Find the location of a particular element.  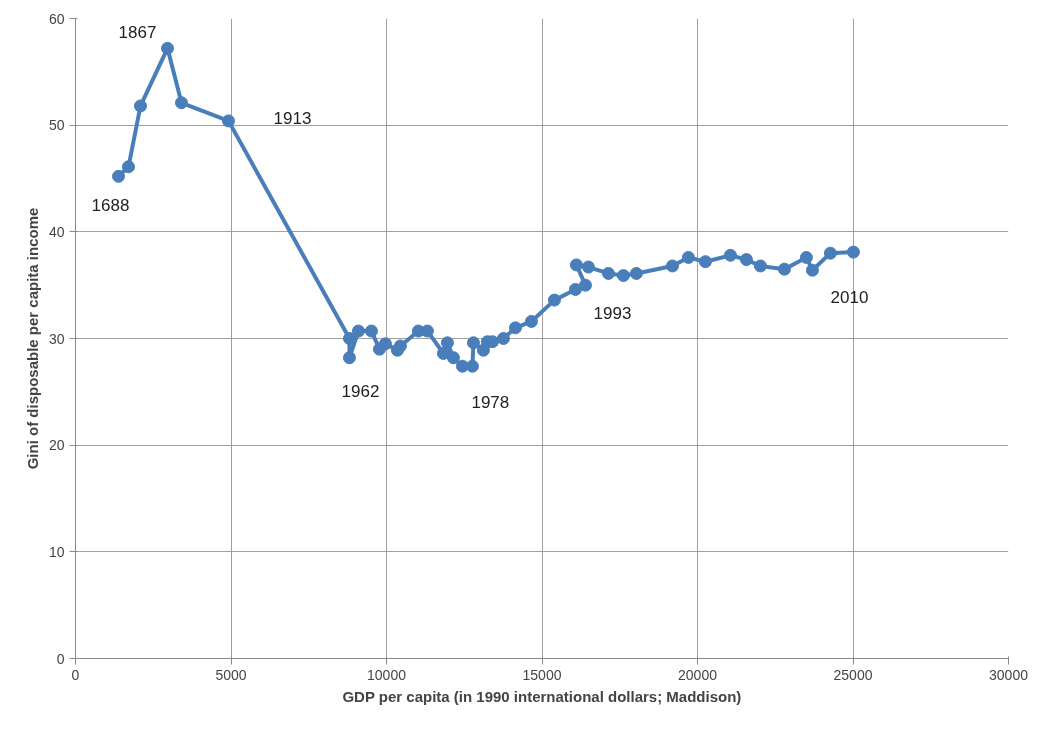

y-tick-label: 0 is located at coordinates (60, 658).